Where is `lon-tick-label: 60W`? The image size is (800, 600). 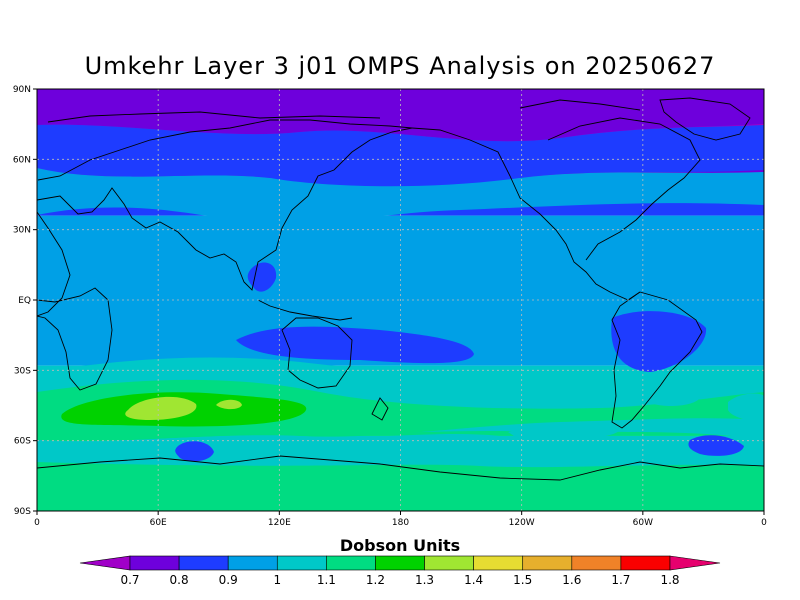 lon-tick-label: 60W is located at coordinates (643, 523).